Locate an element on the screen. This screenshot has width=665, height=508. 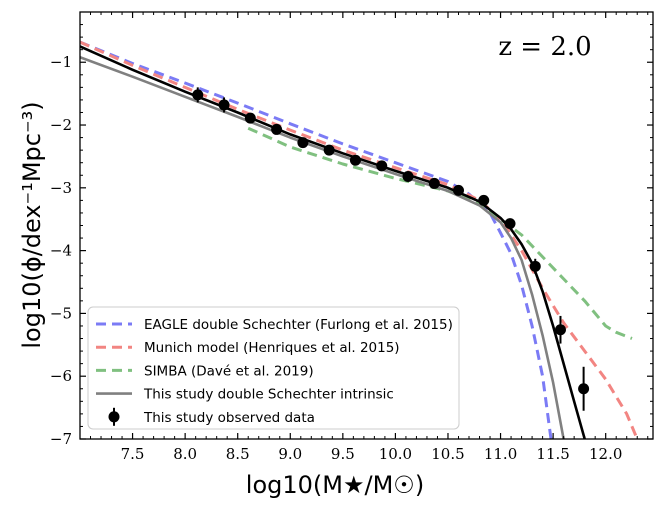
y-tick-label: −4 is located at coordinates (61, 251).